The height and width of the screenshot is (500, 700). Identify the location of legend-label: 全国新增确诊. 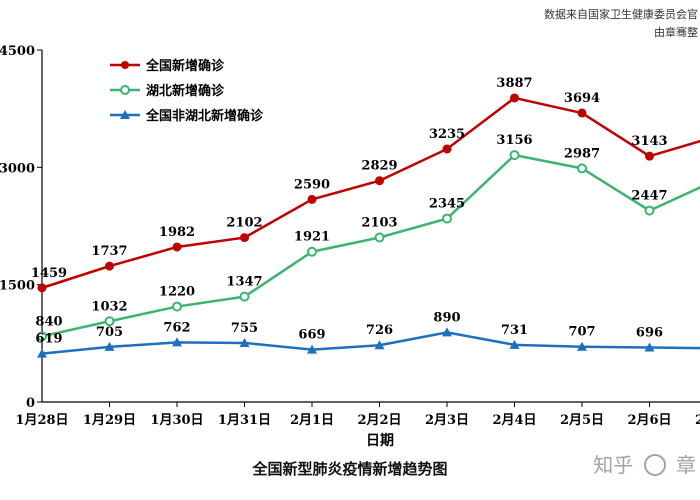
(185, 66).